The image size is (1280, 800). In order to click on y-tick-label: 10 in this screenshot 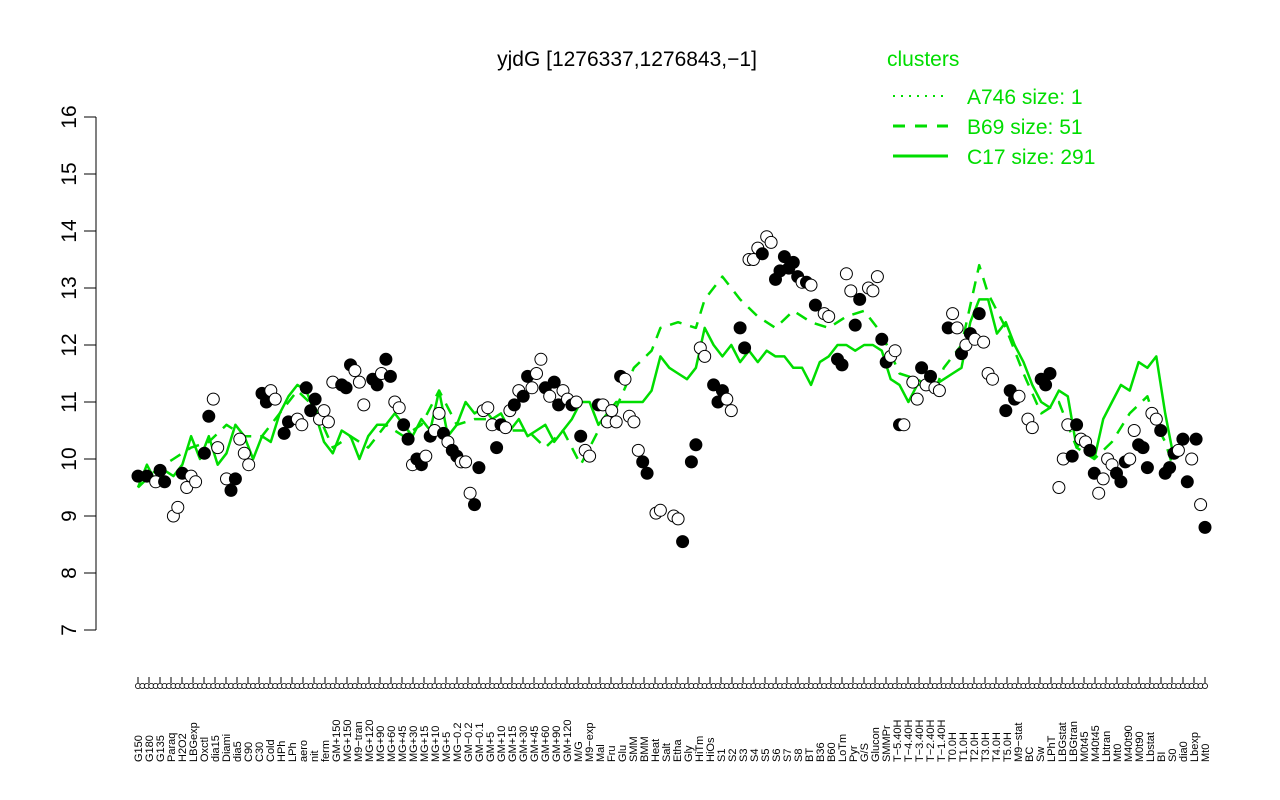, I will do `click(69, 458)`.